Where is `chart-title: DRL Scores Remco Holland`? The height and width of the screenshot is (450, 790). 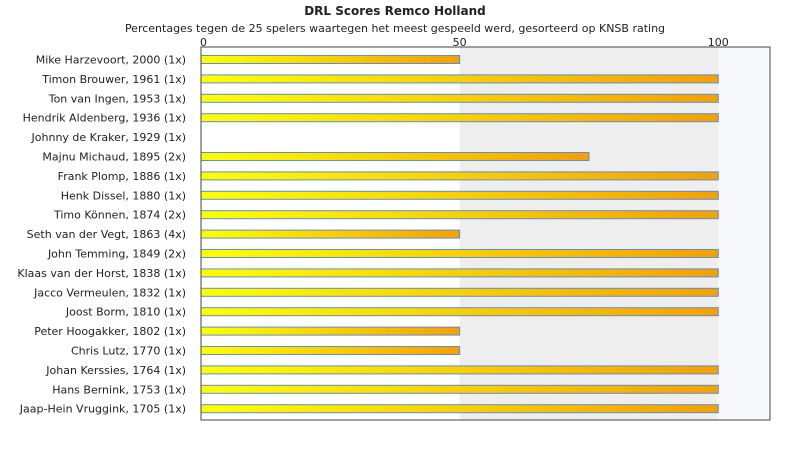 chart-title: DRL Scores Remco Holland is located at coordinates (395, 11).